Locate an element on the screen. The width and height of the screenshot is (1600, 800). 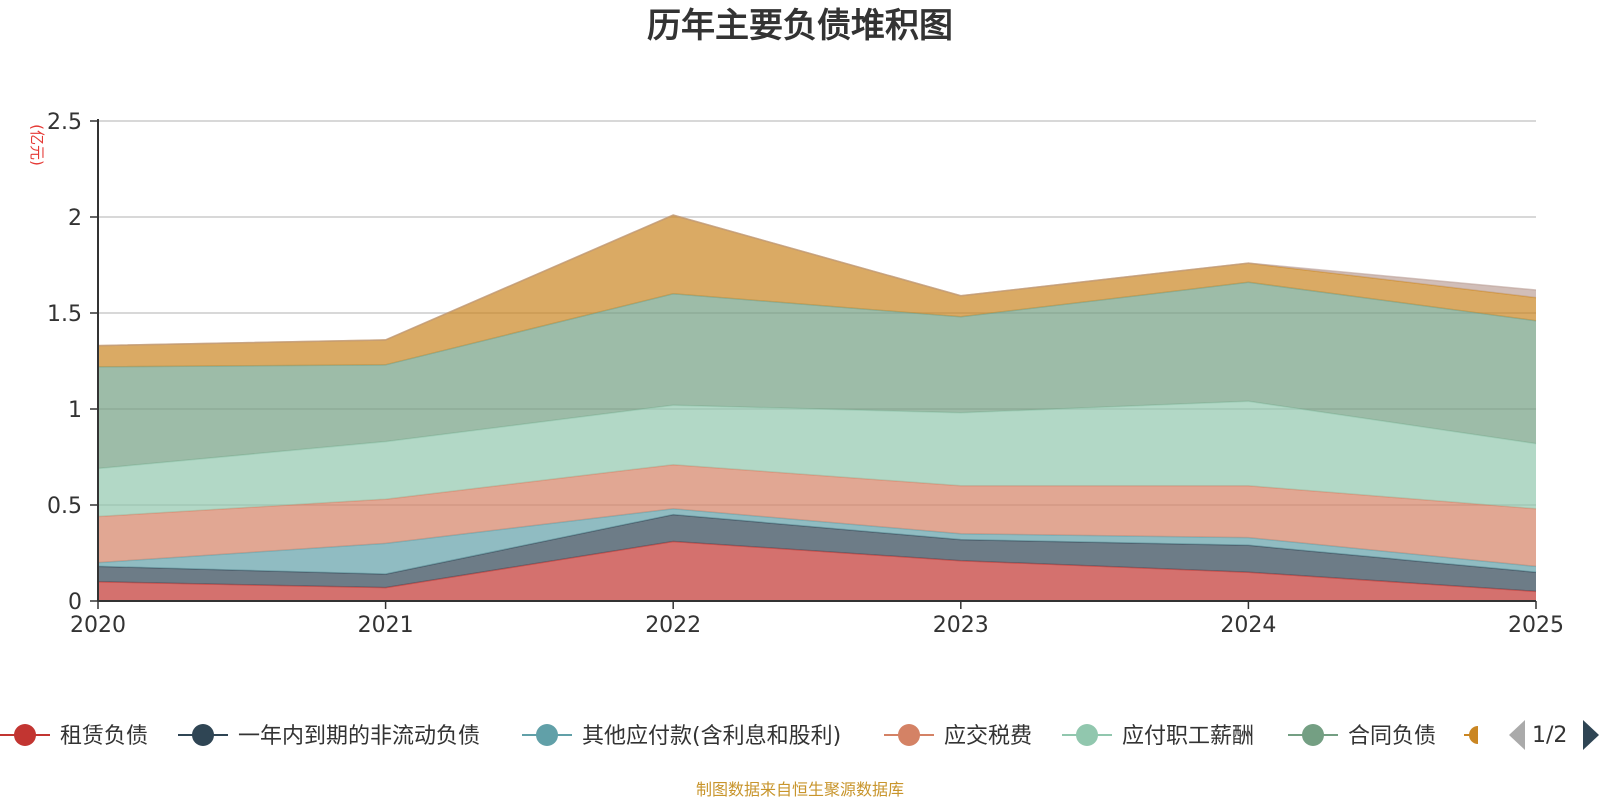
legend-item-2: 一年内到期的非流动负债 is located at coordinates (329, 736).